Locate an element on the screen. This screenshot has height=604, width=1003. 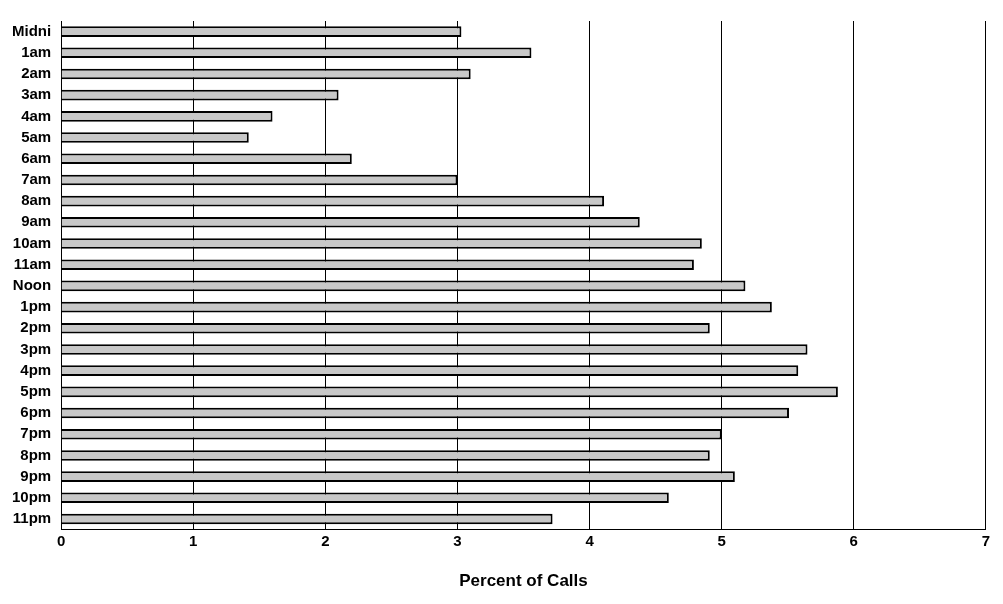
y-tick-label: 4am is located at coordinates (36, 115).